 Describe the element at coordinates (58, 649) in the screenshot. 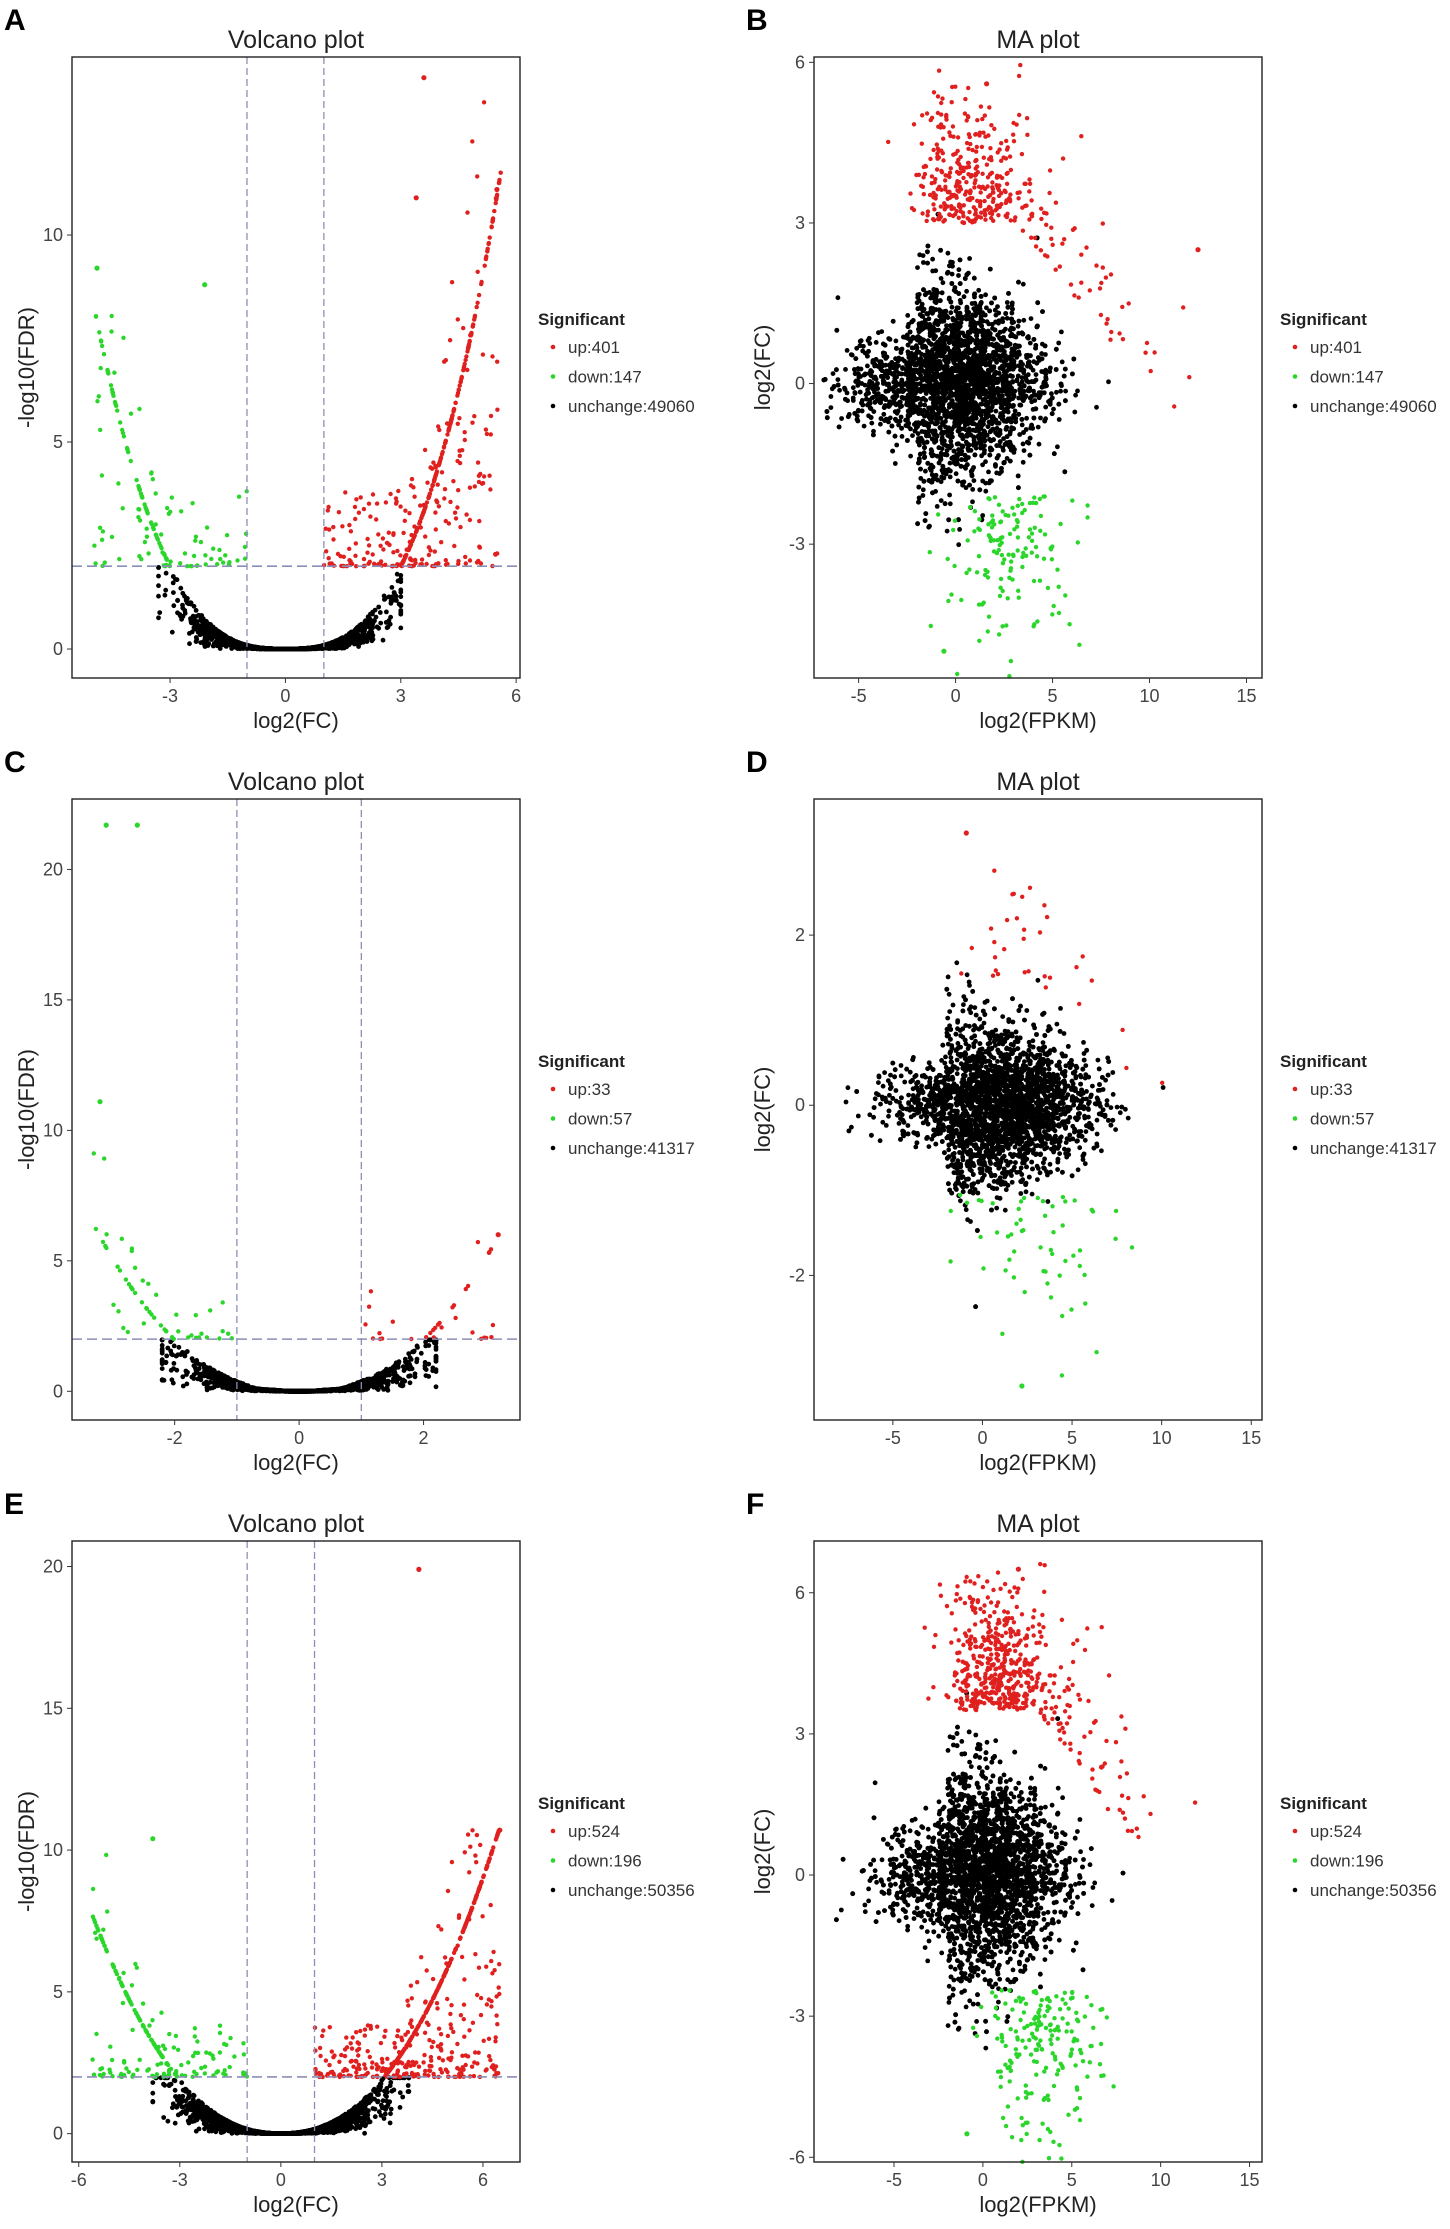

I see `y-tick-label: 0` at that location.